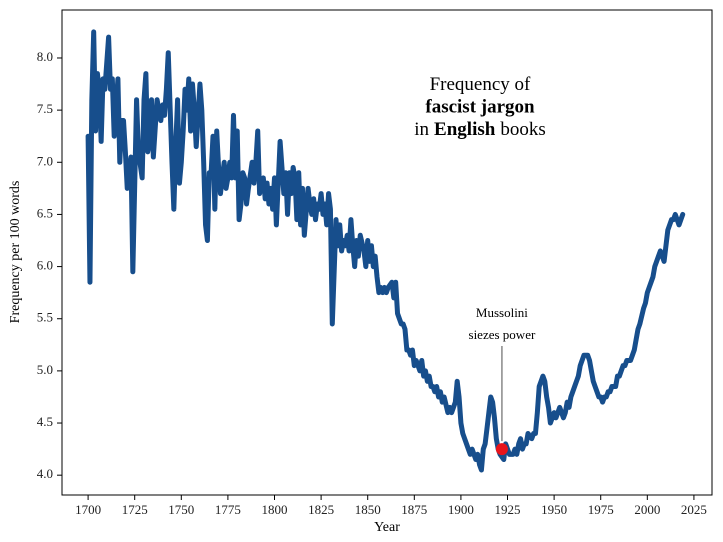 This screenshot has height=542, width=723. What do you see at coordinates (387, 527) in the screenshot?
I see `x-axis-label: Year` at bounding box center [387, 527].